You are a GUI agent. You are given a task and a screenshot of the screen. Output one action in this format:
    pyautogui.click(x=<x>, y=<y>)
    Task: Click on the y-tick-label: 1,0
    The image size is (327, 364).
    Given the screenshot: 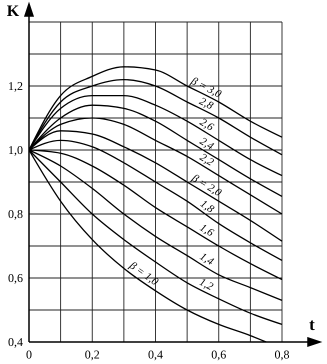 What is the action you would take?
    pyautogui.click(x=15, y=149)
    